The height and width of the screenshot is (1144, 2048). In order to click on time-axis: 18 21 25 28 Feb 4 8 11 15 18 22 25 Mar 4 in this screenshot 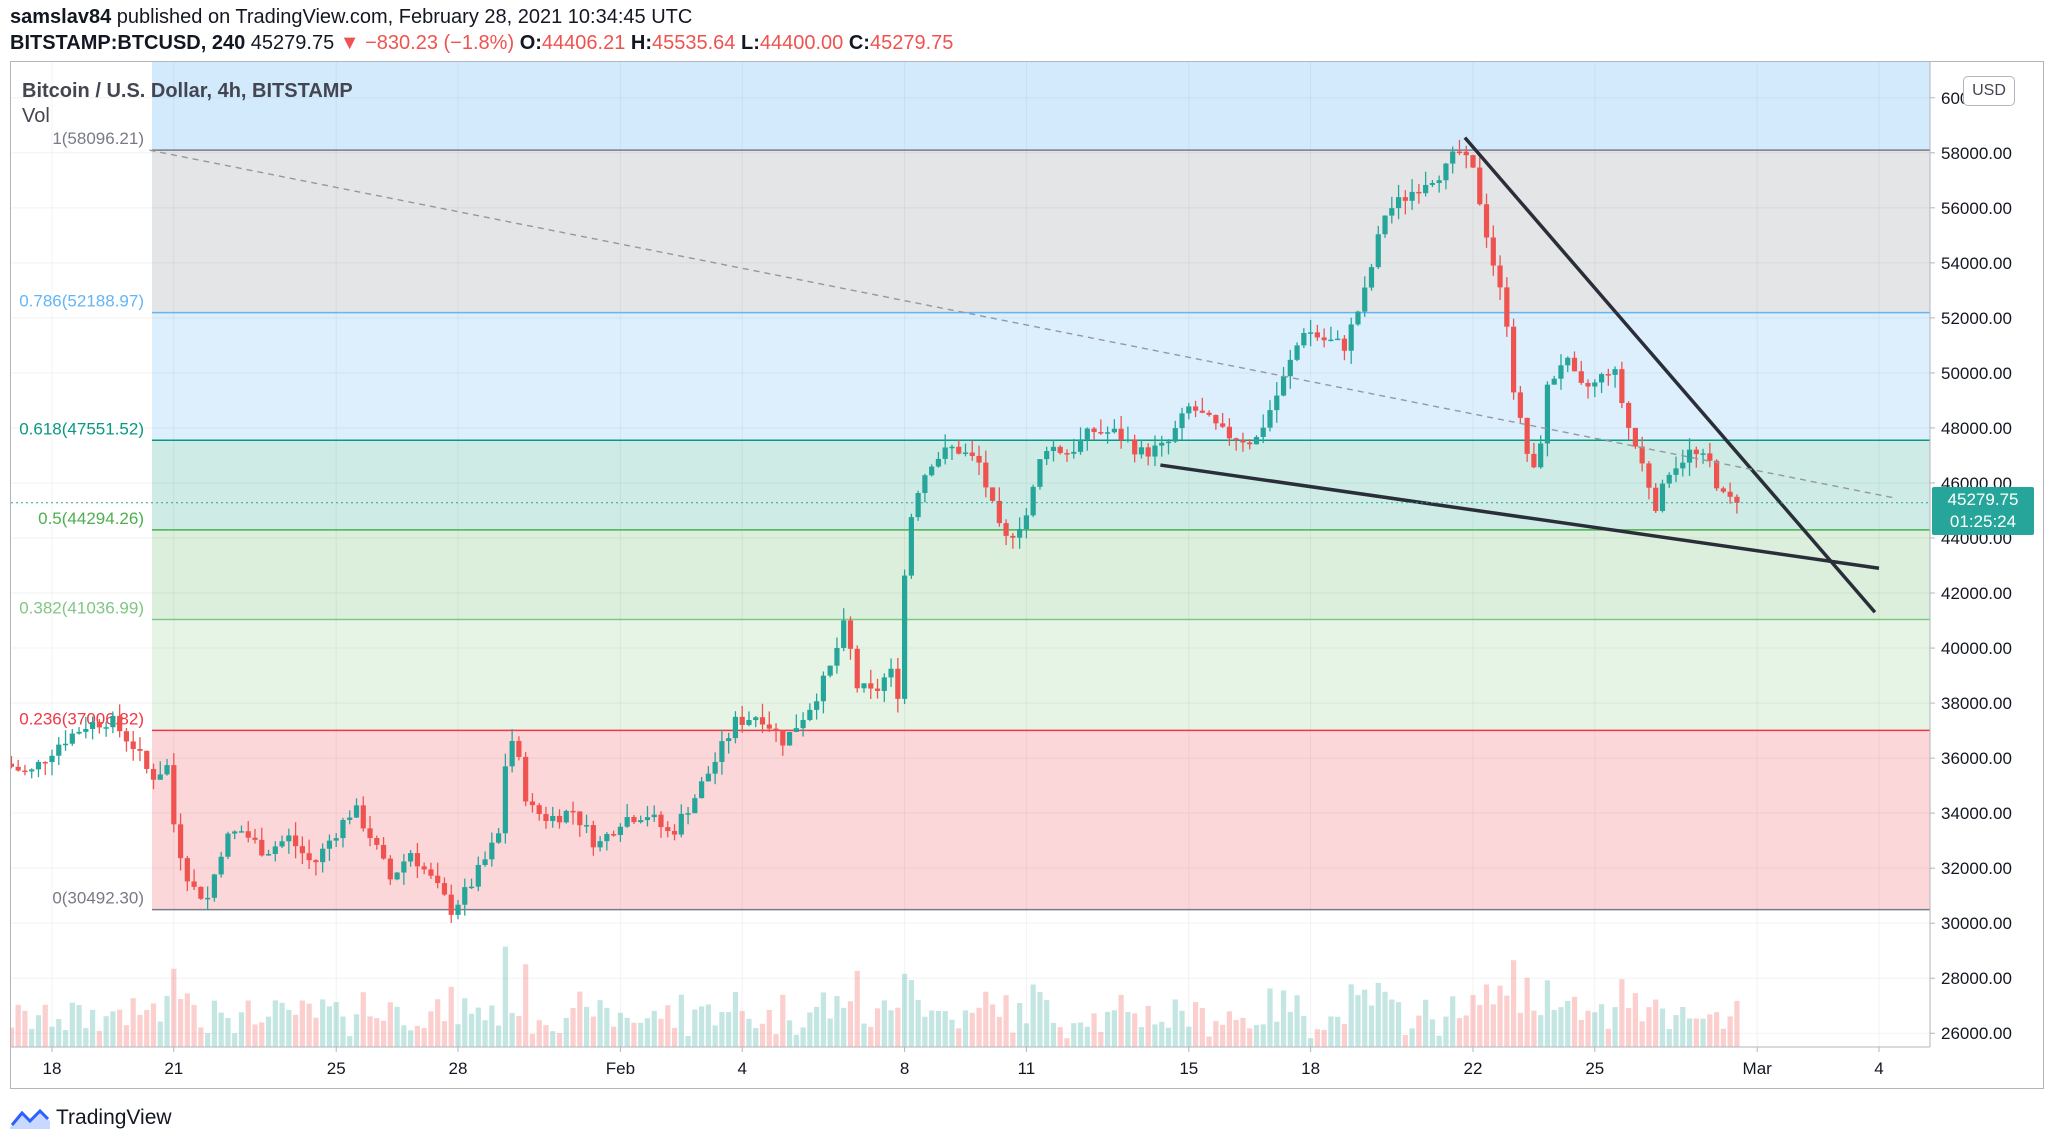, I will do `click(970, 1062)`.